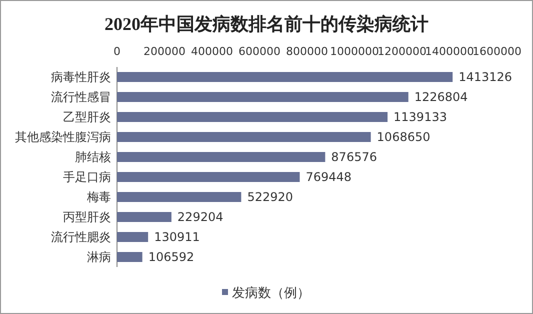 The height and width of the screenshot is (314, 533). What do you see at coordinates (266, 24) in the screenshot?
I see `chart-title: 2020年中国发病数排名前十的传染病统计` at bounding box center [266, 24].